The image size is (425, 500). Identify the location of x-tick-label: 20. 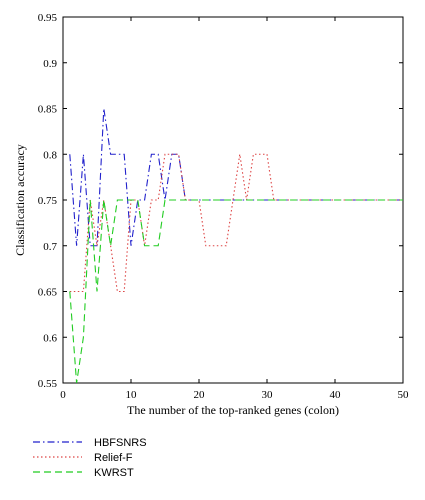
(200, 395).